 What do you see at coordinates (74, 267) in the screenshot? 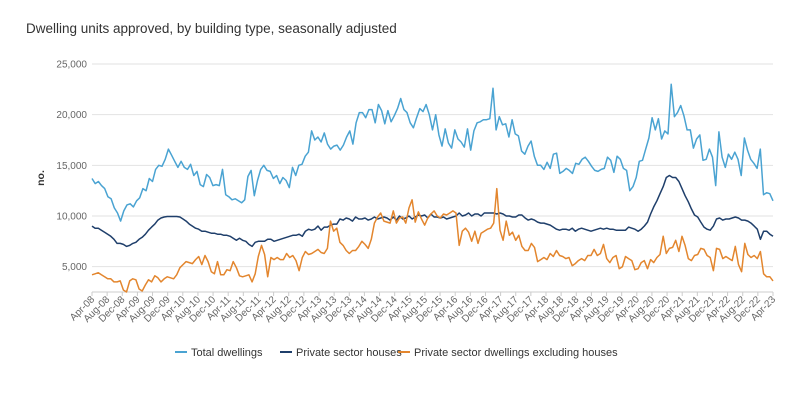
I see `y-tick-label: 5,000` at bounding box center [74, 267].